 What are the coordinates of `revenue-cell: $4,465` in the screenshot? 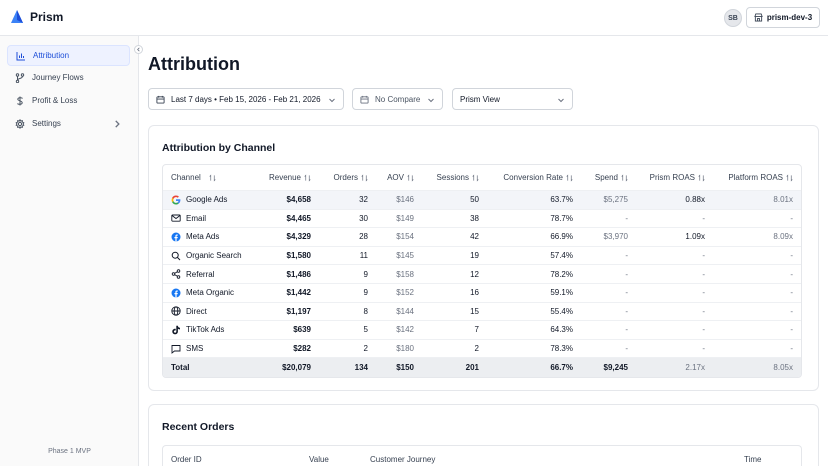 It's located at (298, 218).